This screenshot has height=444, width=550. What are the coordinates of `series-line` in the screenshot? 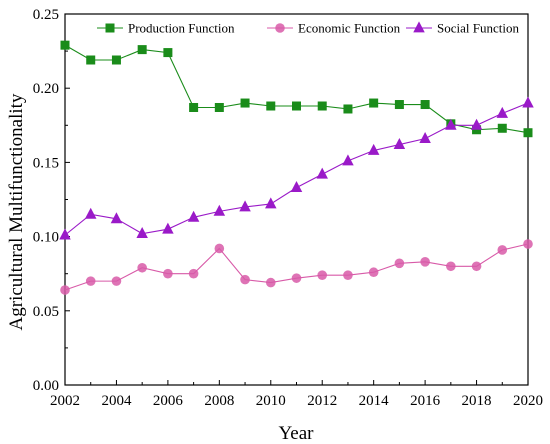 It's located at (296, 267).